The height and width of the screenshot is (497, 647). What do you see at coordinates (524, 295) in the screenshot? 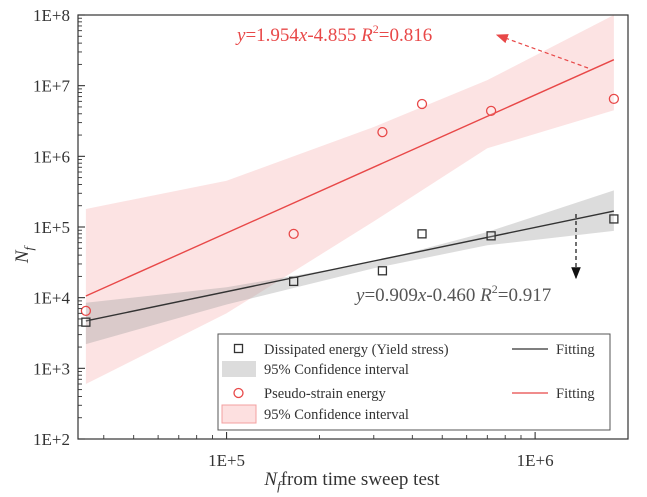
I see `equation-dissipated-part-g: =0.917` at bounding box center [524, 295].